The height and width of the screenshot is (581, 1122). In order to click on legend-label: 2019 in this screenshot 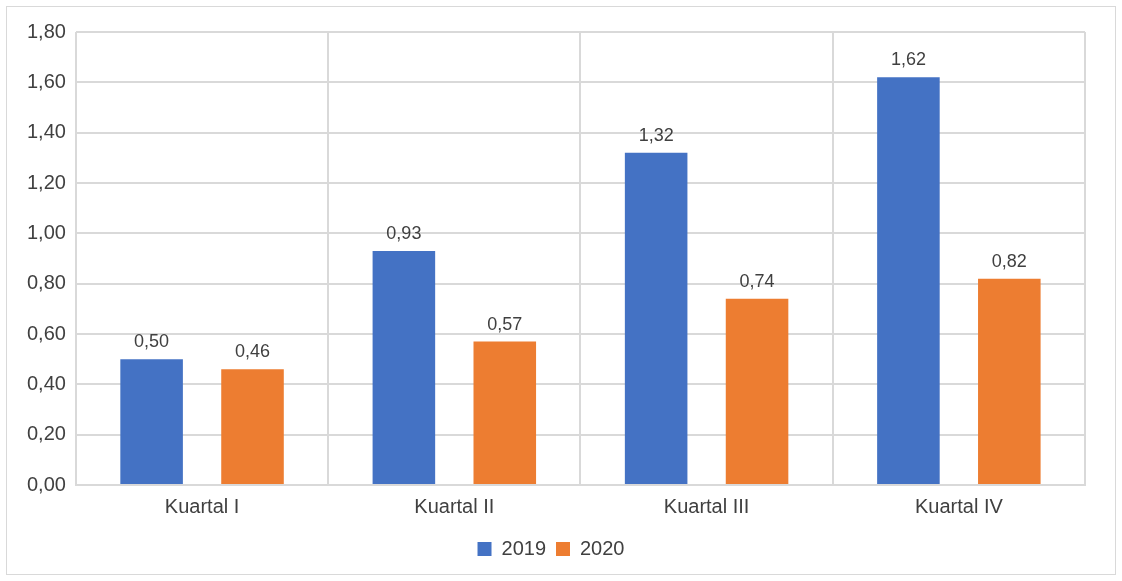, I will do `click(524, 547)`.